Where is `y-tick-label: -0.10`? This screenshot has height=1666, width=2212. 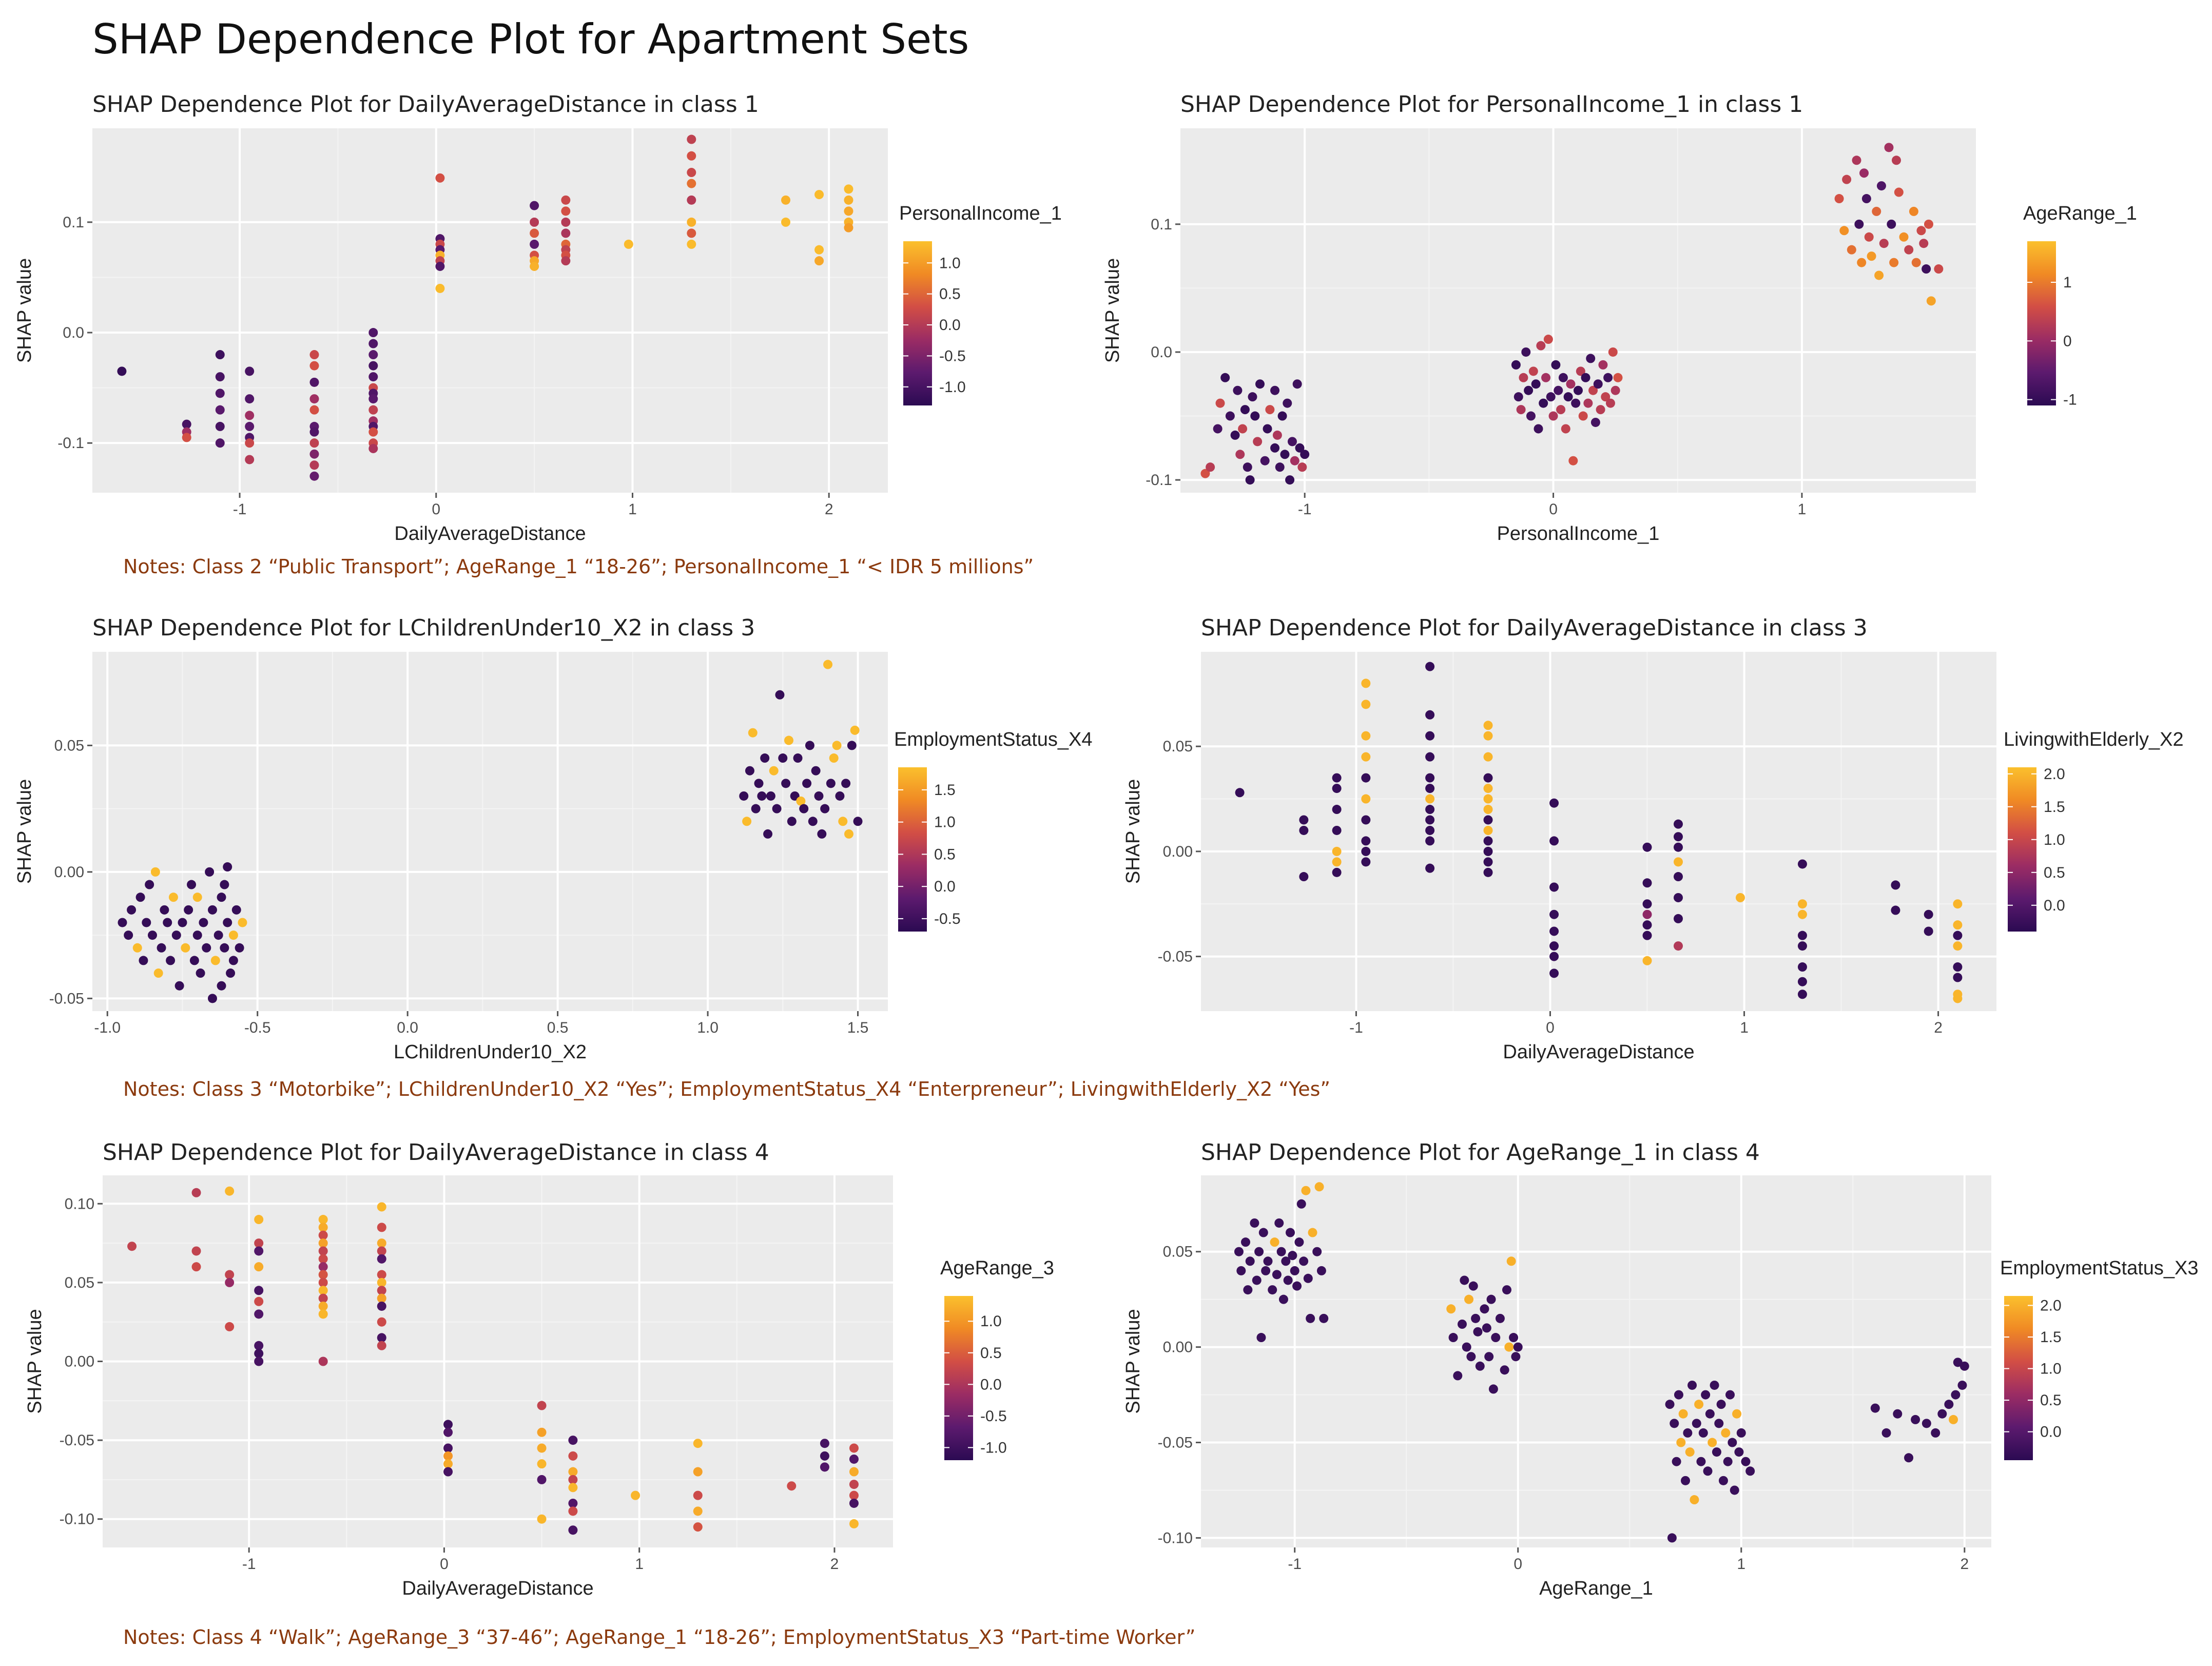
y-tick-label: -0.10 is located at coordinates (77, 1520).